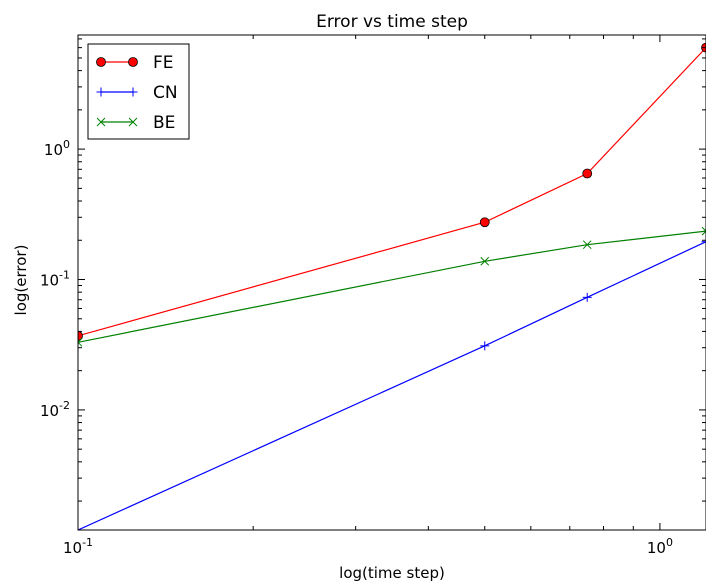 This screenshot has width=706, height=585. I want to click on x-tick-label: 10⁻¹, so click(78, 546).